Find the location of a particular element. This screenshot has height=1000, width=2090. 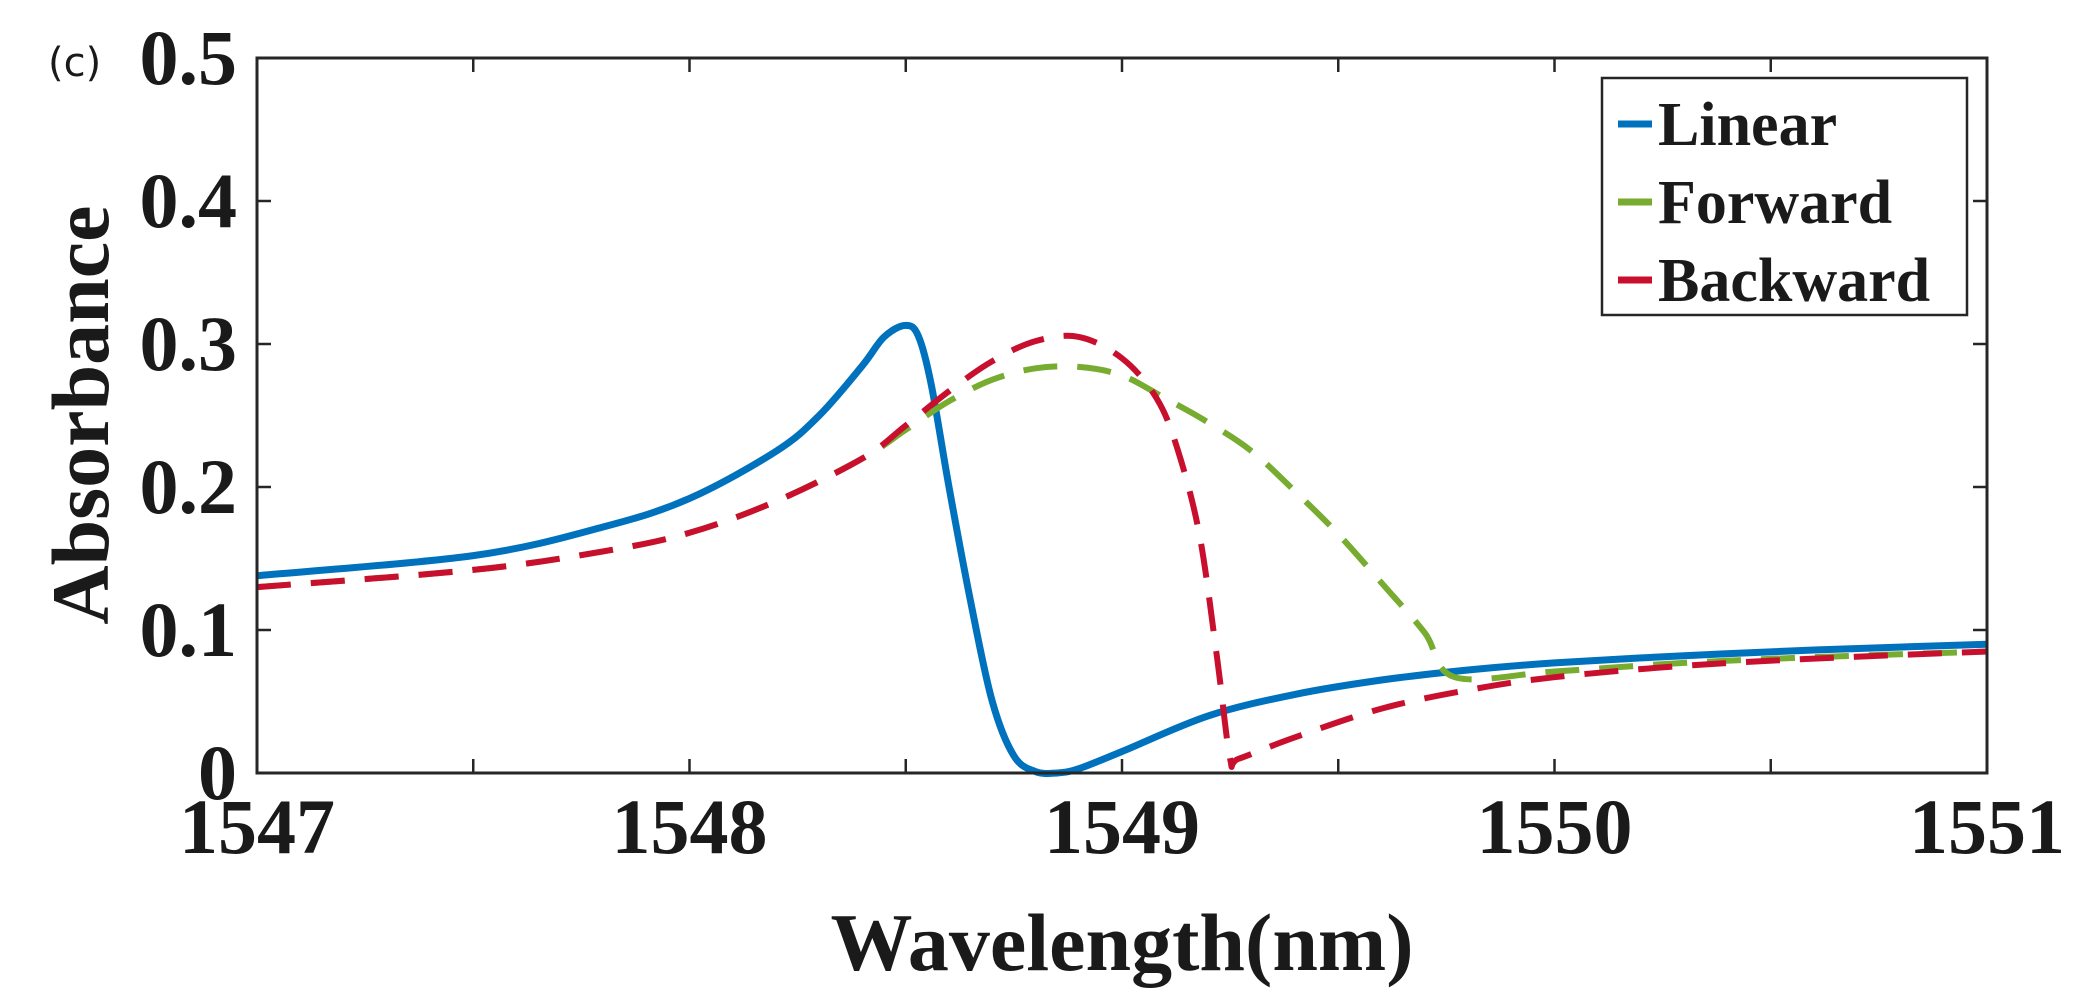

panel-label: (c) is located at coordinates (74, 63).